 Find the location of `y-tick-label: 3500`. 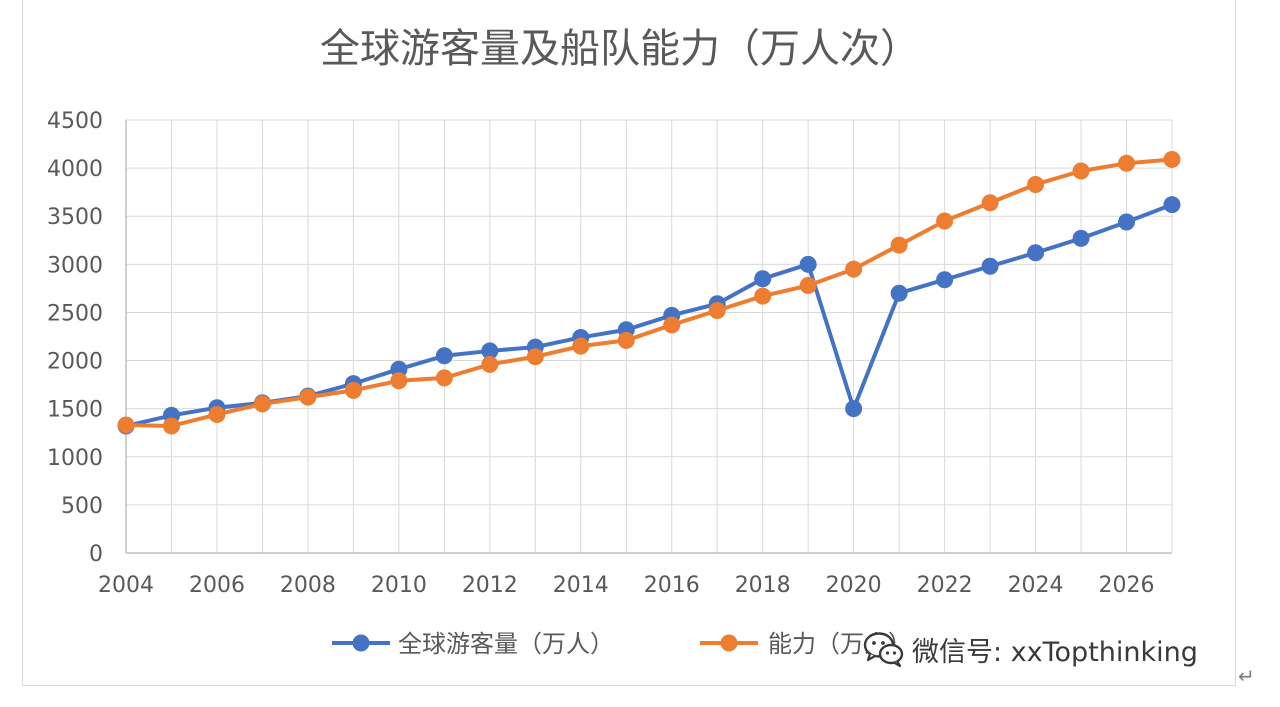

y-tick-label: 3500 is located at coordinates (75, 217).